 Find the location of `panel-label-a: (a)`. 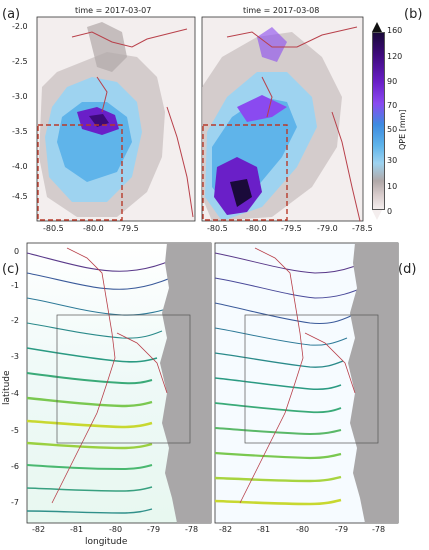

panel-label-a: (a) is located at coordinates (11, 14).